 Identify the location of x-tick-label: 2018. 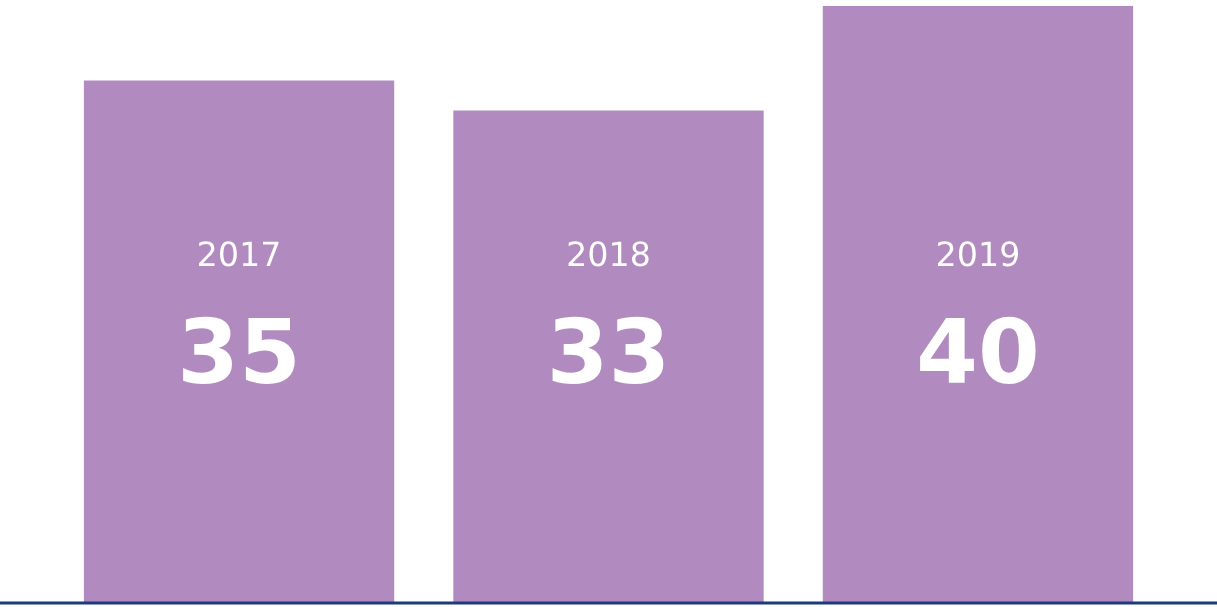
(608, 254).